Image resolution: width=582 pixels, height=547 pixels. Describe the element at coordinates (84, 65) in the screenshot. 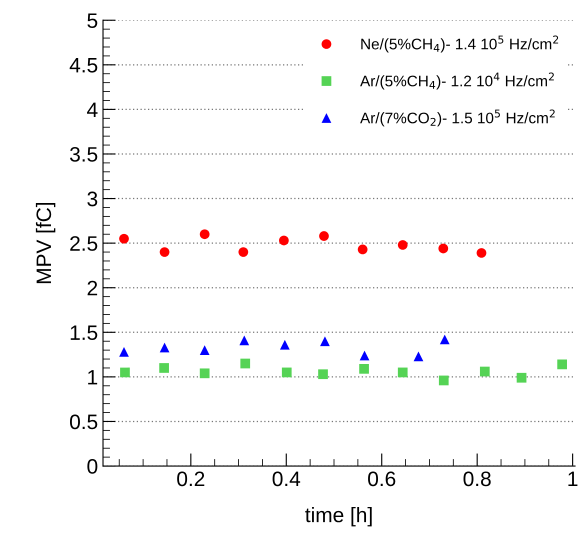

I see `y-tick-label: 4.5` at that location.